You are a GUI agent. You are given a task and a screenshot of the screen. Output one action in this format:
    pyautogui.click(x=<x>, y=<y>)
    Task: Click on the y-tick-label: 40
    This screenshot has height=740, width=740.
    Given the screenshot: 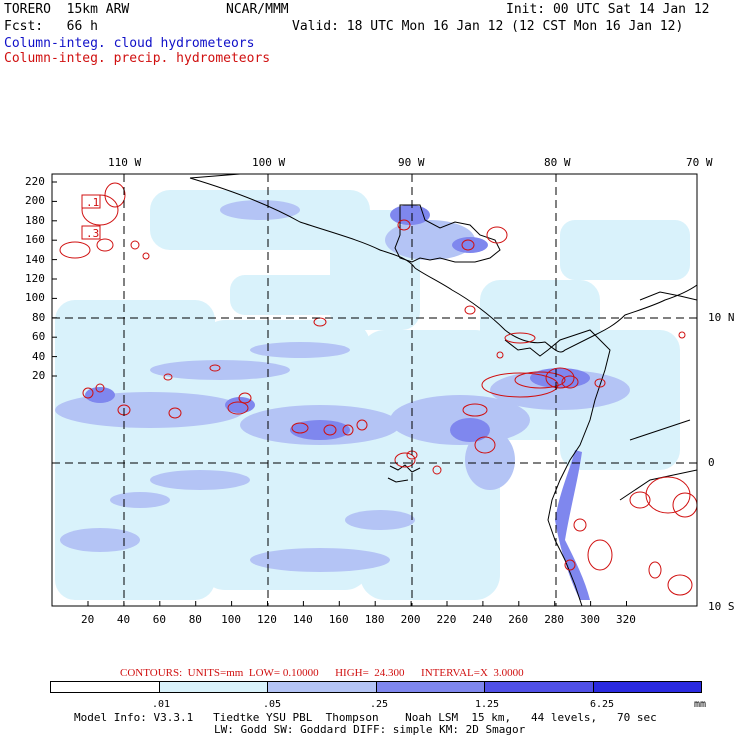 What is the action you would take?
    pyautogui.click(x=39, y=356)
    